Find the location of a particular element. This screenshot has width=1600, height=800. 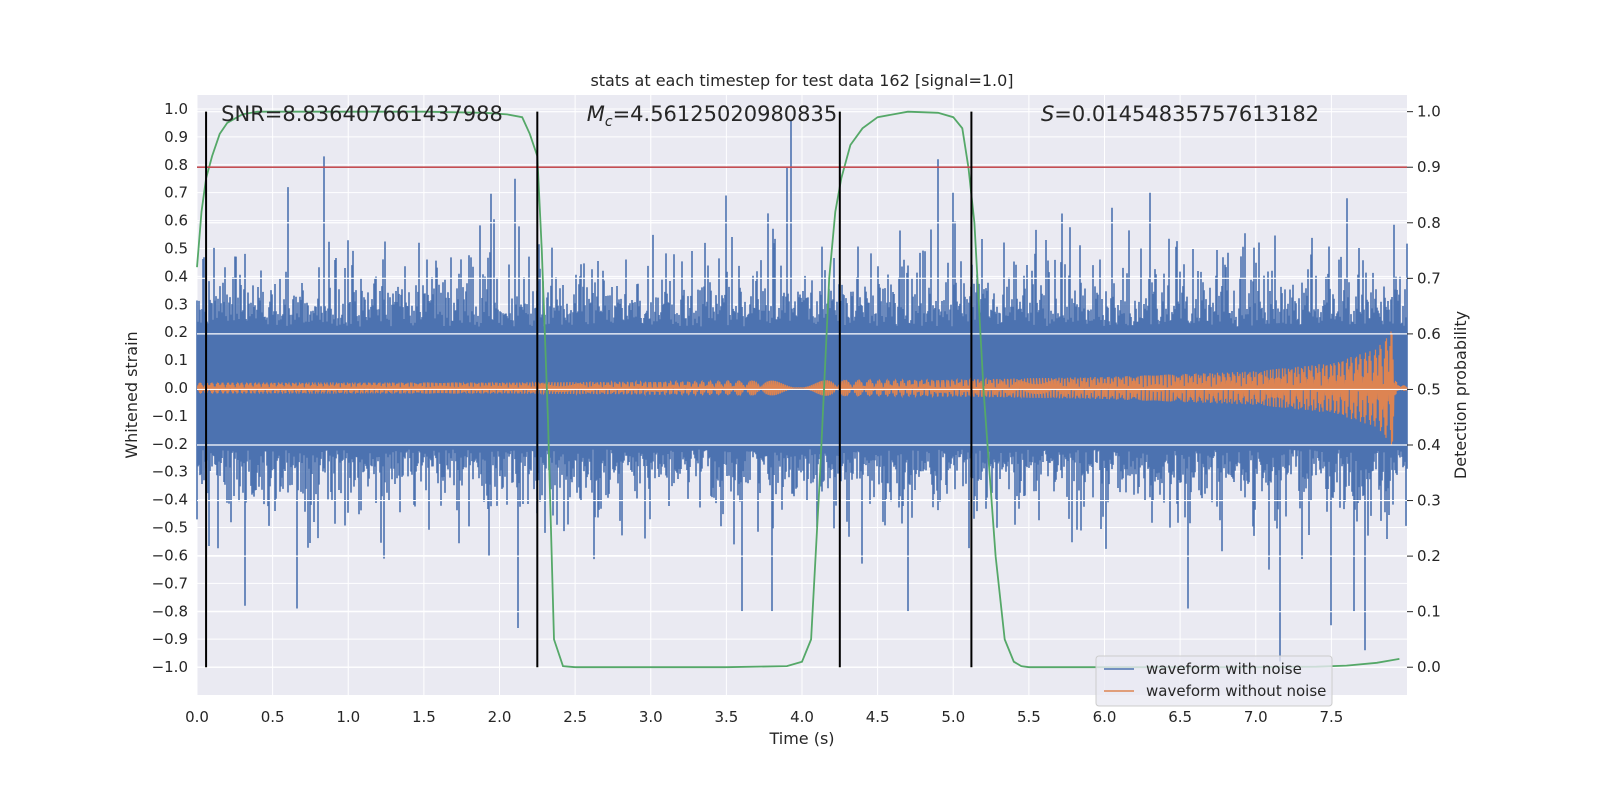

y-right-tick-label: 0.9 is located at coordinates (1429, 167).